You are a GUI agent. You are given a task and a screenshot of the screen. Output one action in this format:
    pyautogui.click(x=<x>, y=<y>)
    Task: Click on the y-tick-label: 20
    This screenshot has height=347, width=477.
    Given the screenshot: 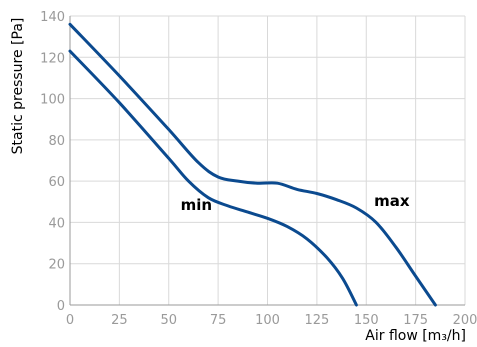 What is the action you would take?
    pyautogui.click(x=56, y=265)
    